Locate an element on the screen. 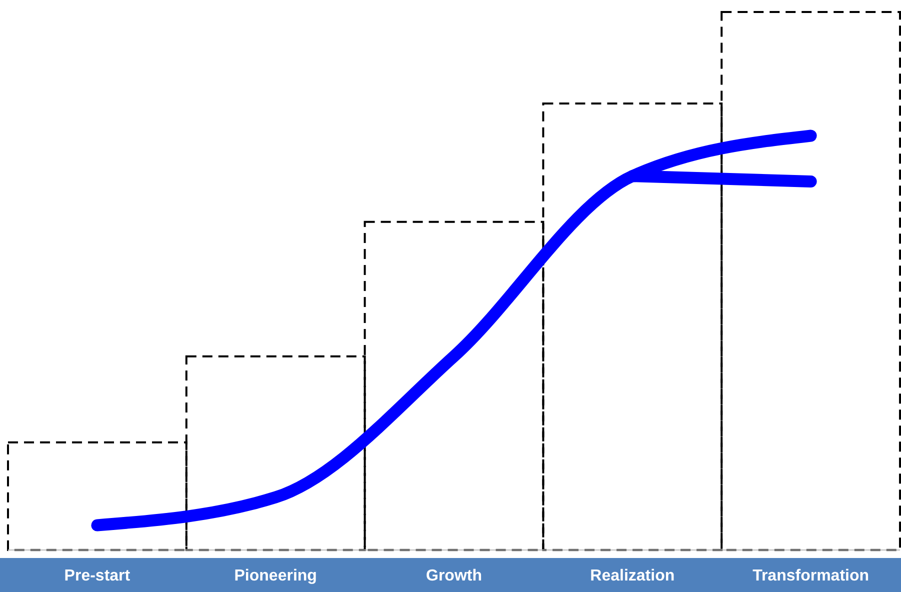  x-tick-label: Pioneering is located at coordinates (275, 575).